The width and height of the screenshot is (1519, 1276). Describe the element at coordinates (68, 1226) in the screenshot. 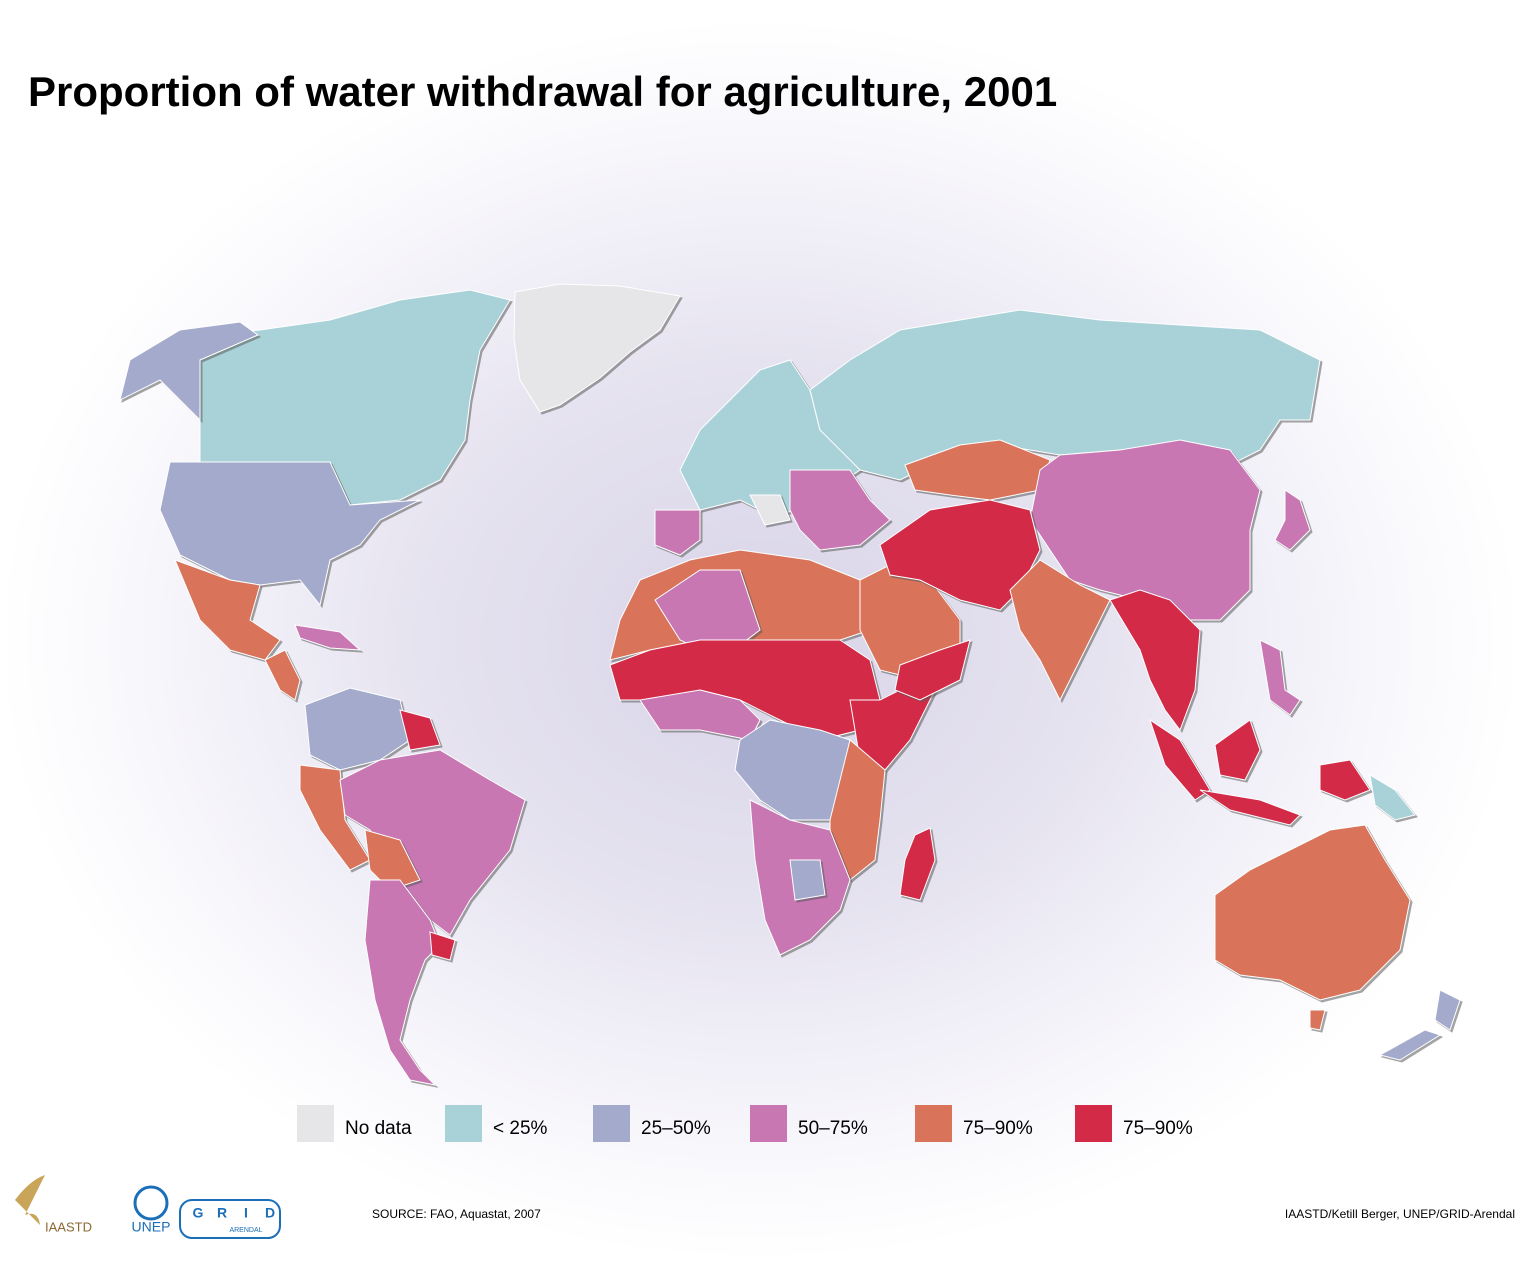

I see `iaastd-text: IAASTD` at that location.